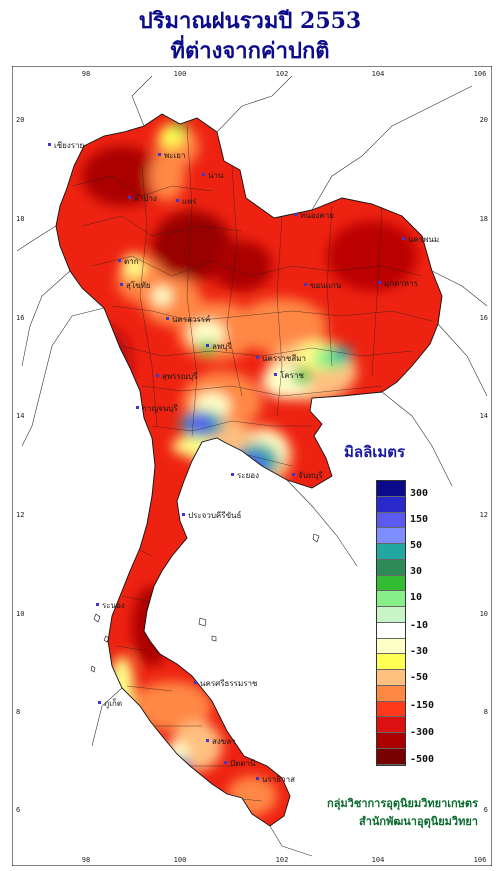 Image resolution: width=500 pixels, height=871 pixels. Describe the element at coordinates (419, 651) in the screenshot. I see `legend-label: -30` at that location.